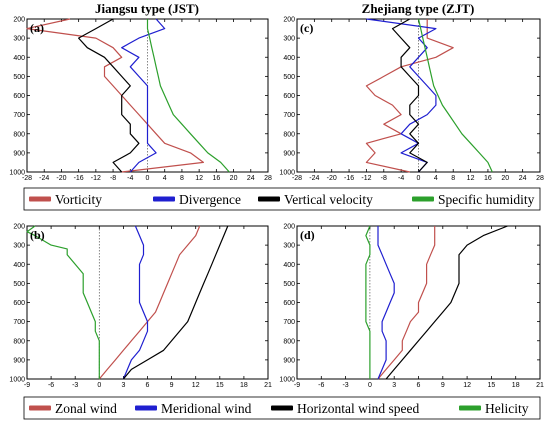 The height and width of the screenshot is (422, 550). I want to click on panel-label: (b), so click(37, 235).